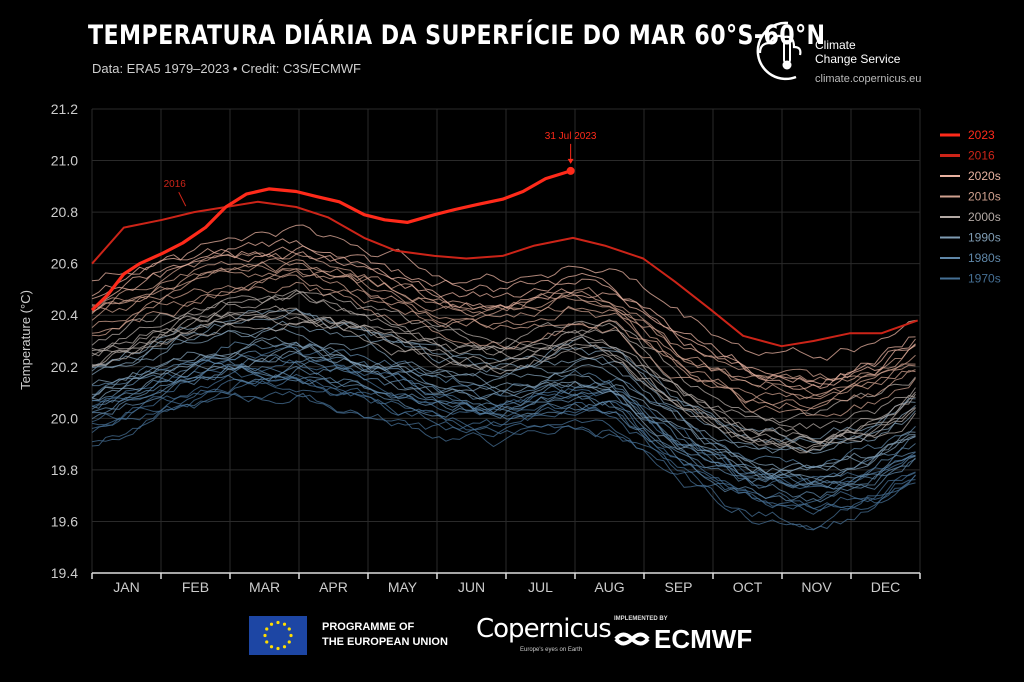  I want to click on x-tick-label: APR, so click(333, 587).